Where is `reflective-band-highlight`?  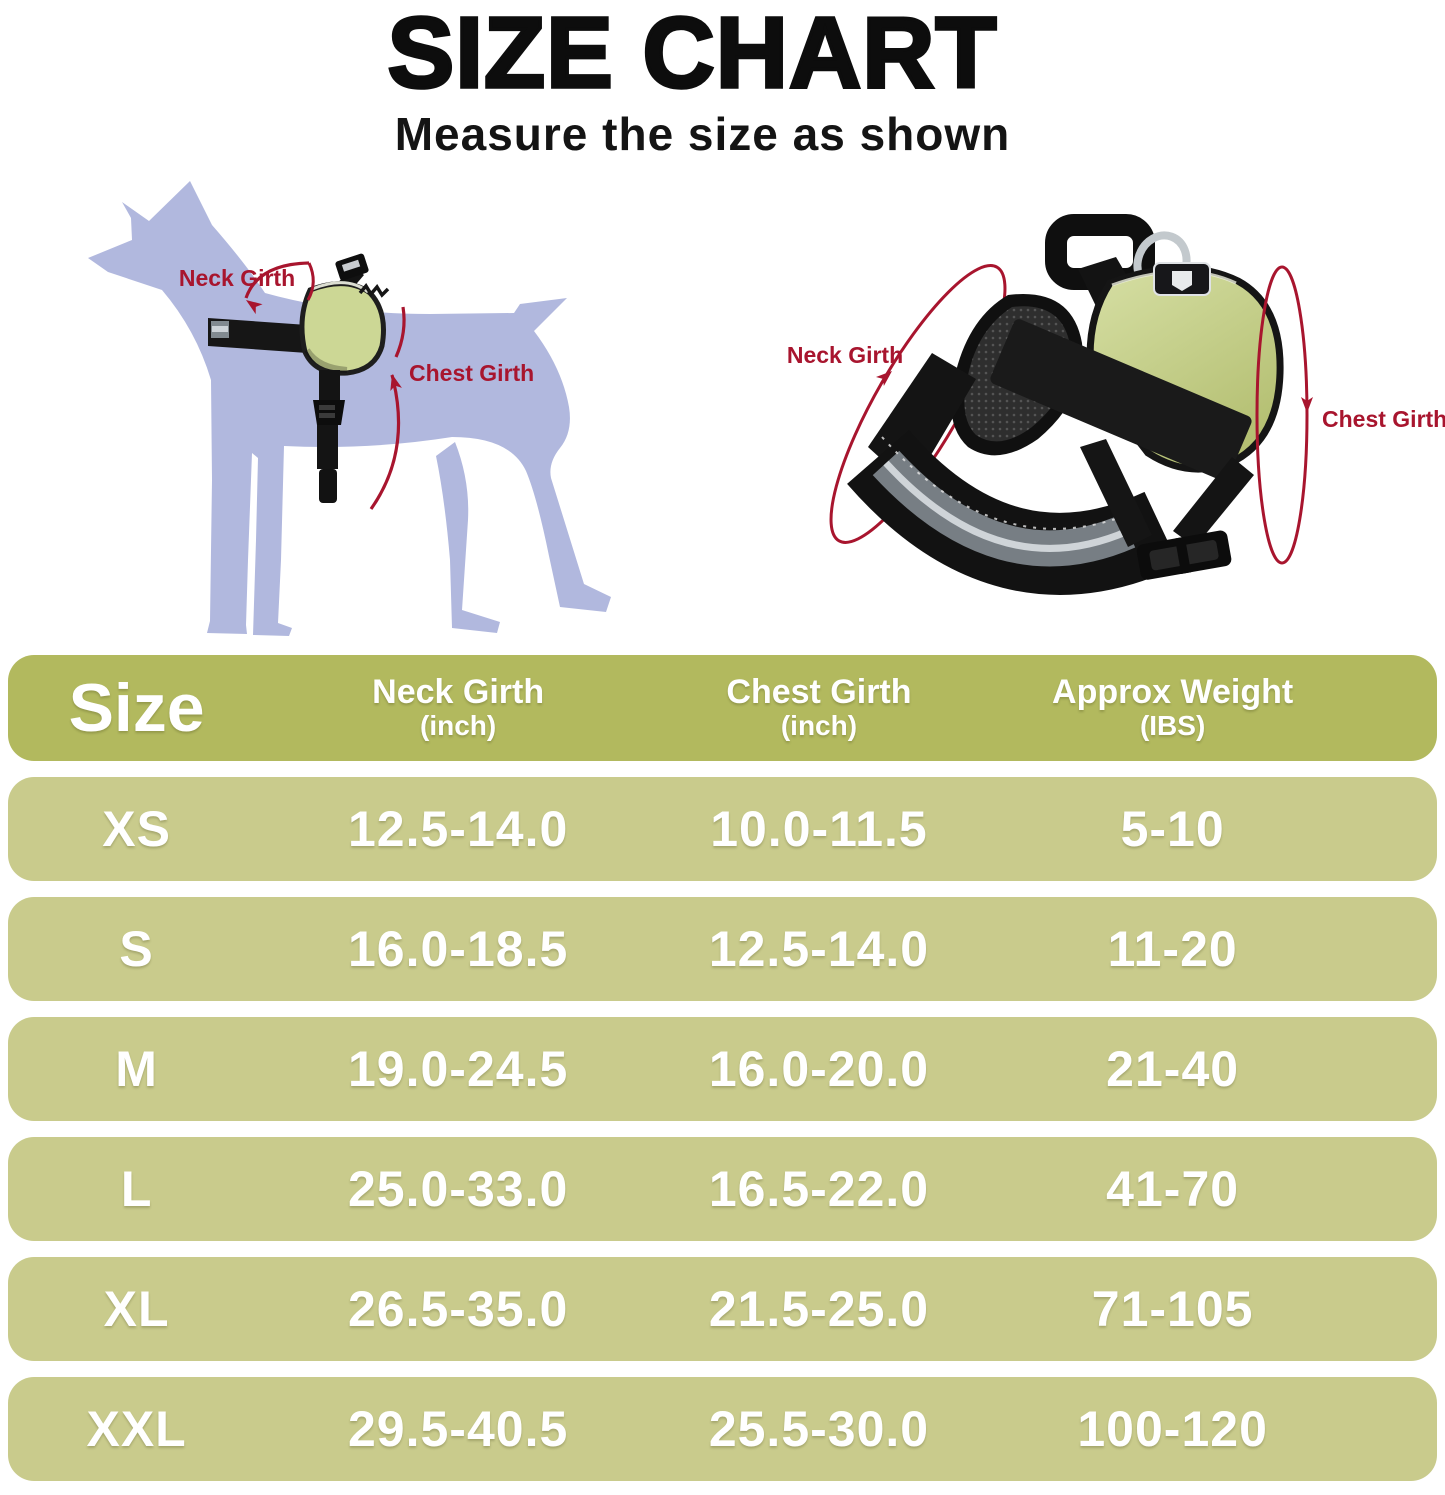 reflective-band-highlight is located at coordinates (1006, 506).